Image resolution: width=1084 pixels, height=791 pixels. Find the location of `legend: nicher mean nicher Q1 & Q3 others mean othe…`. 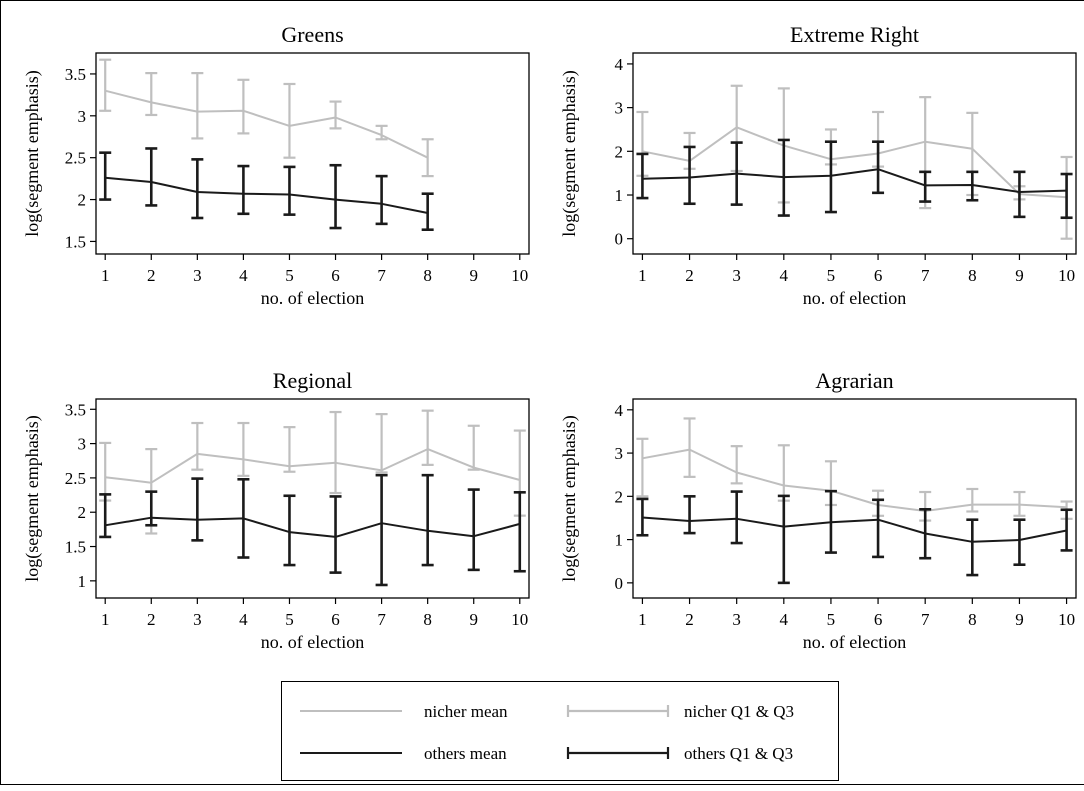

legend: nicher mean nicher Q1 & Q3 others mean othe… is located at coordinates (560, 731).